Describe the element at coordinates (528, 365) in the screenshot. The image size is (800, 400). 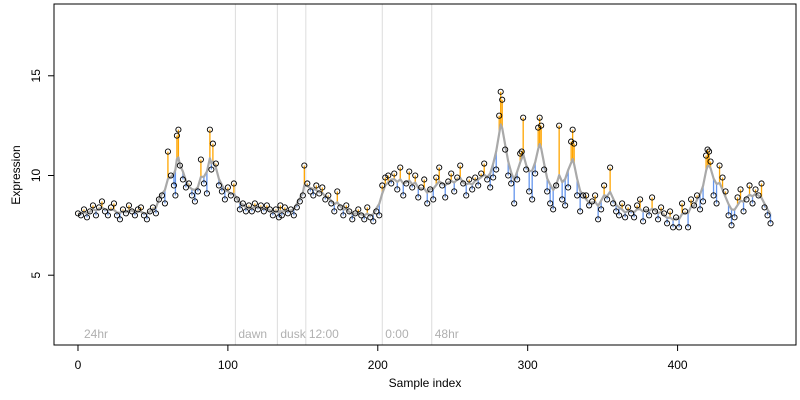
I see `x-tick-label: 300` at that location.